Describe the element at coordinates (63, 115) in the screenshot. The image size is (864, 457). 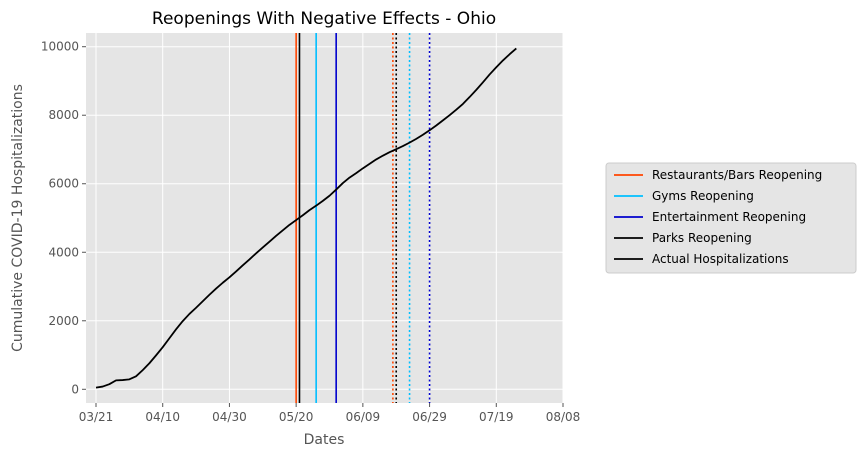
I see `y-tick-label: 8000` at that location.